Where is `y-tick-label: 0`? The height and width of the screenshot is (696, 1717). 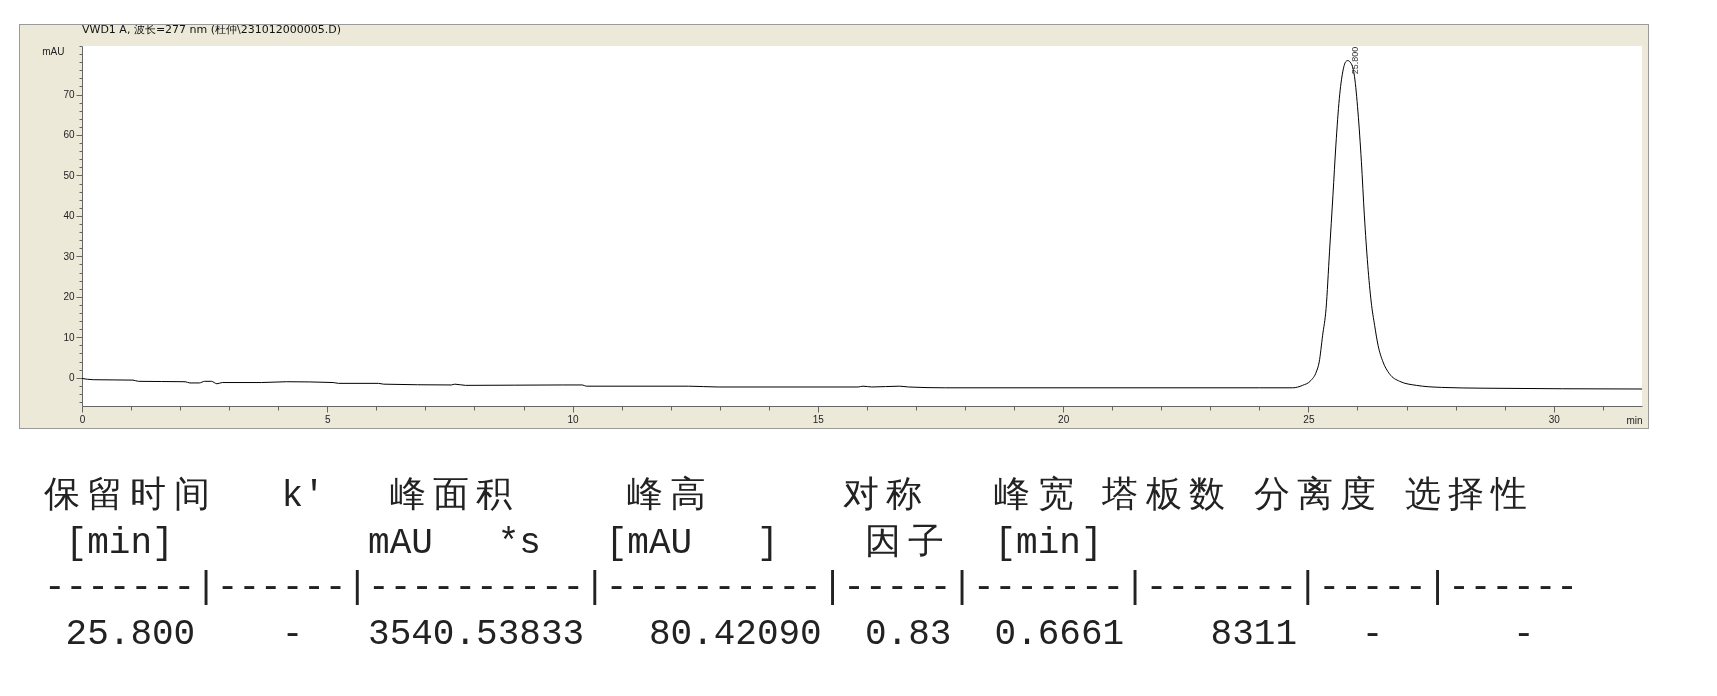
y-tick-label: 0 is located at coordinates (71, 378).